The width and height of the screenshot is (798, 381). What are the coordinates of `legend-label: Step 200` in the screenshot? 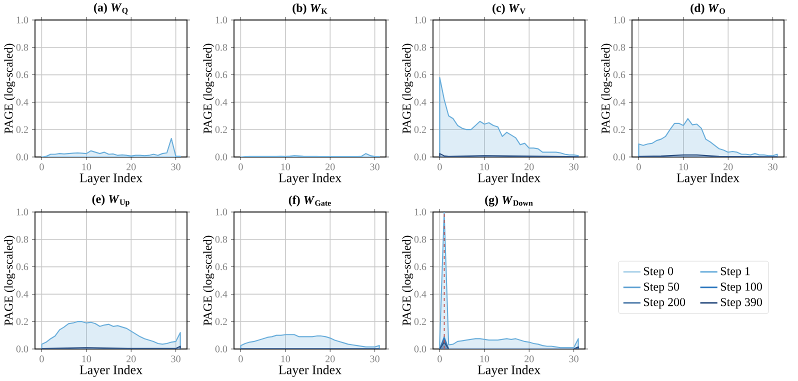 It's located at (665, 303).